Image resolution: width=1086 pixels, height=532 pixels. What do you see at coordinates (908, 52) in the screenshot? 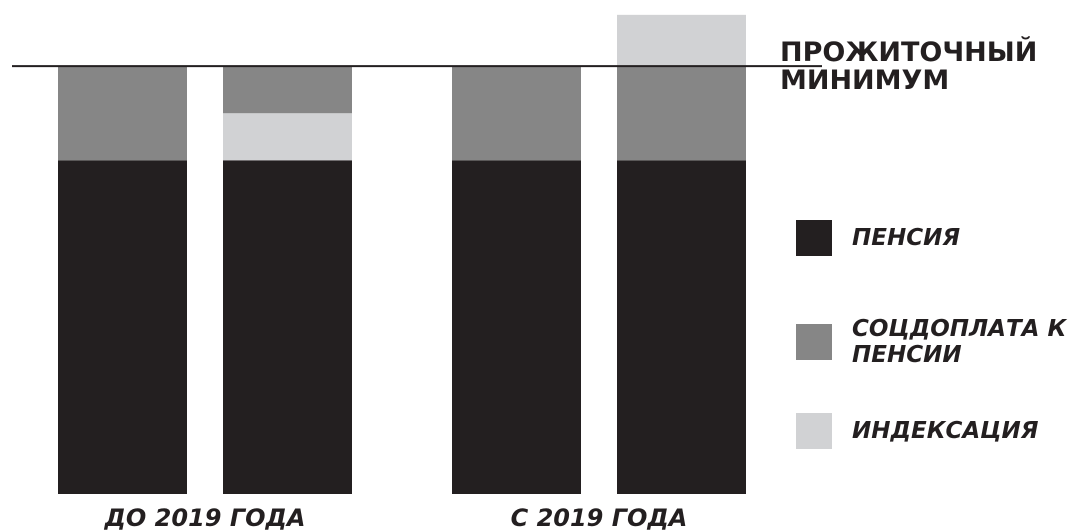
I see `reference-label: ПРОЖИТОЧНЫЙ` at bounding box center [908, 52].